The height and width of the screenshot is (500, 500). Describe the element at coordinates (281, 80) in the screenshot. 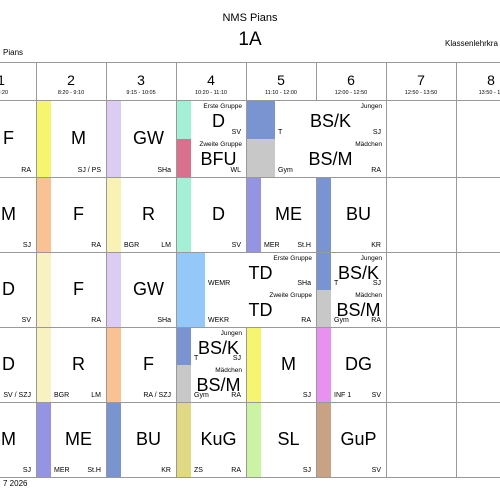

I see `period-number: 5` at that location.